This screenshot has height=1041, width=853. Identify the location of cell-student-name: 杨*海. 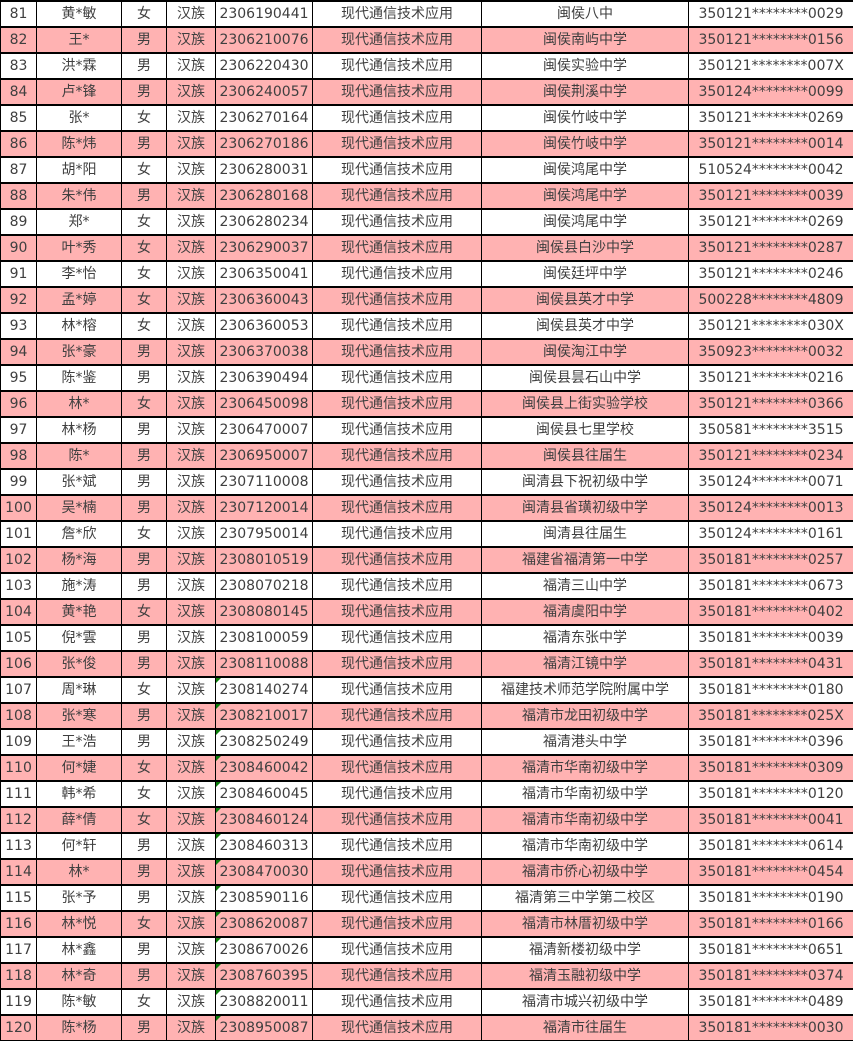
(79, 560).